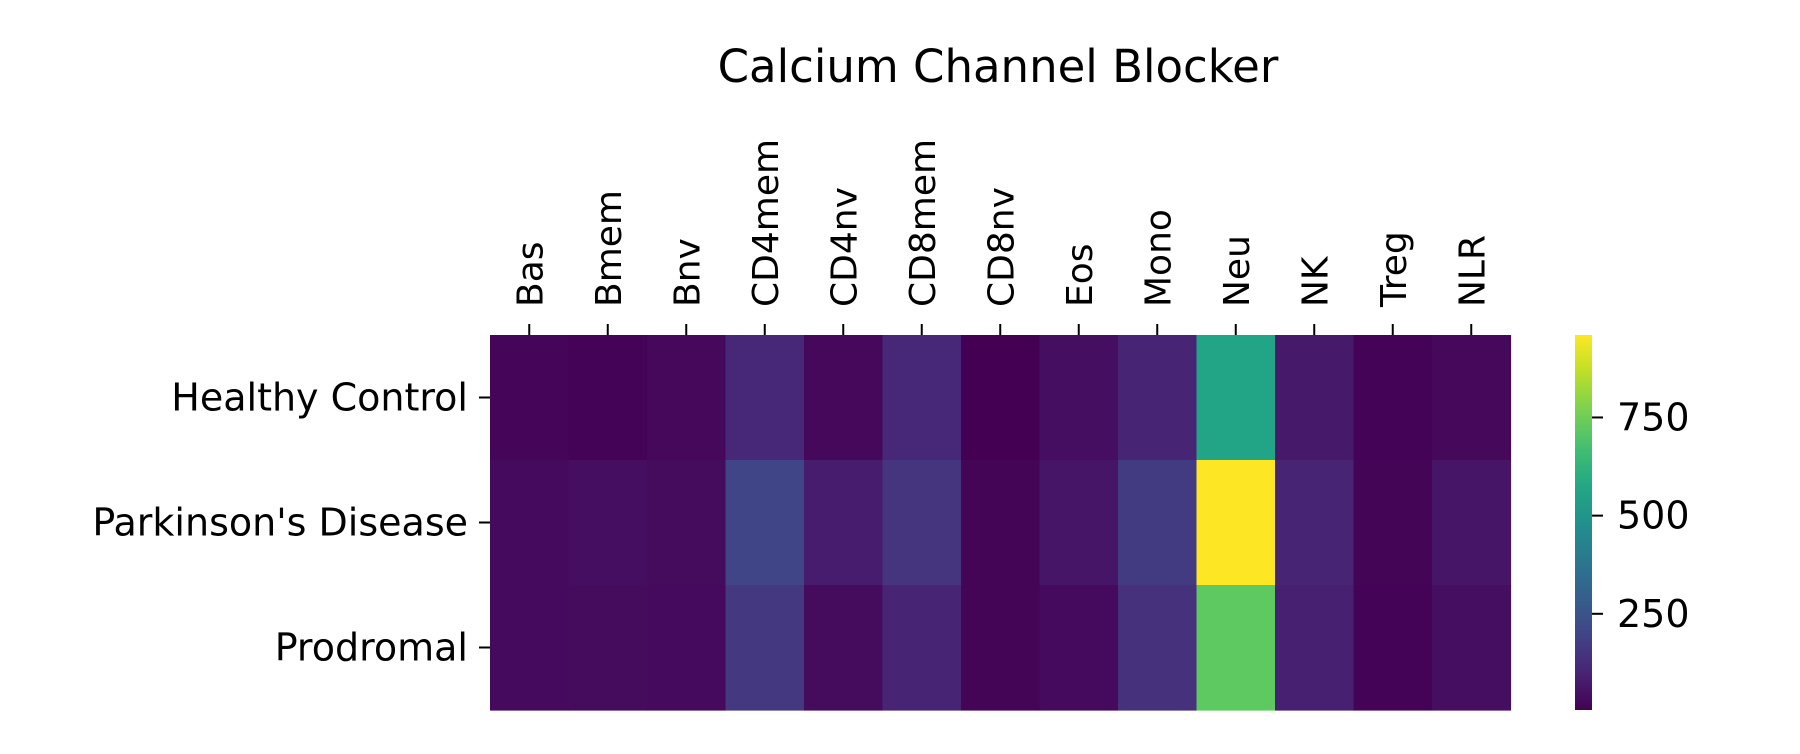  Describe the element at coordinates (280, 523) in the screenshot. I see `row-label: Parkinson's Disease` at that location.